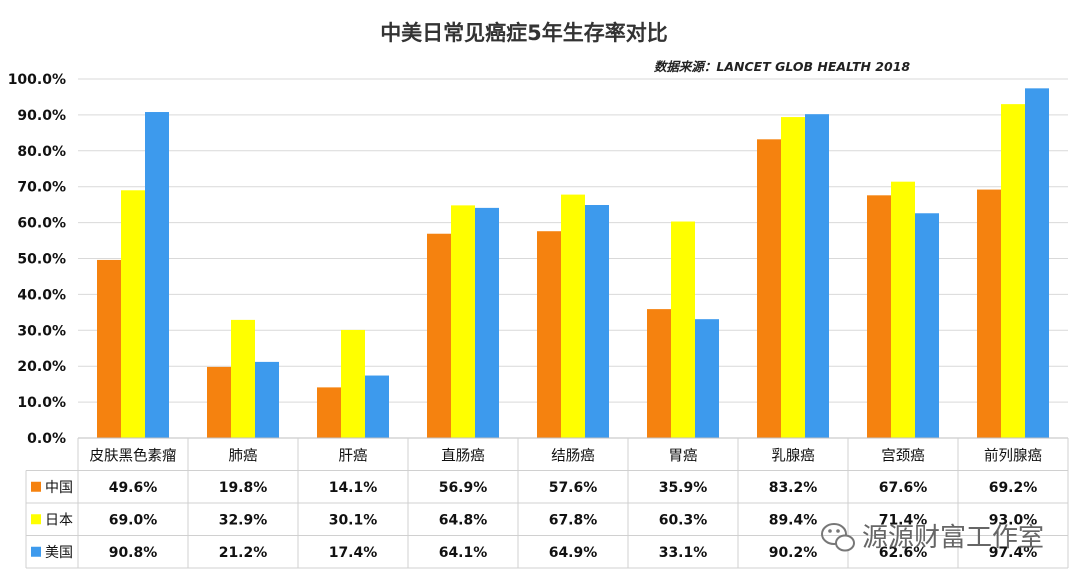 The width and height of the screenshot is (1080, 585). I want to click on x-tick-label: 肝癌, so click(353, 455).